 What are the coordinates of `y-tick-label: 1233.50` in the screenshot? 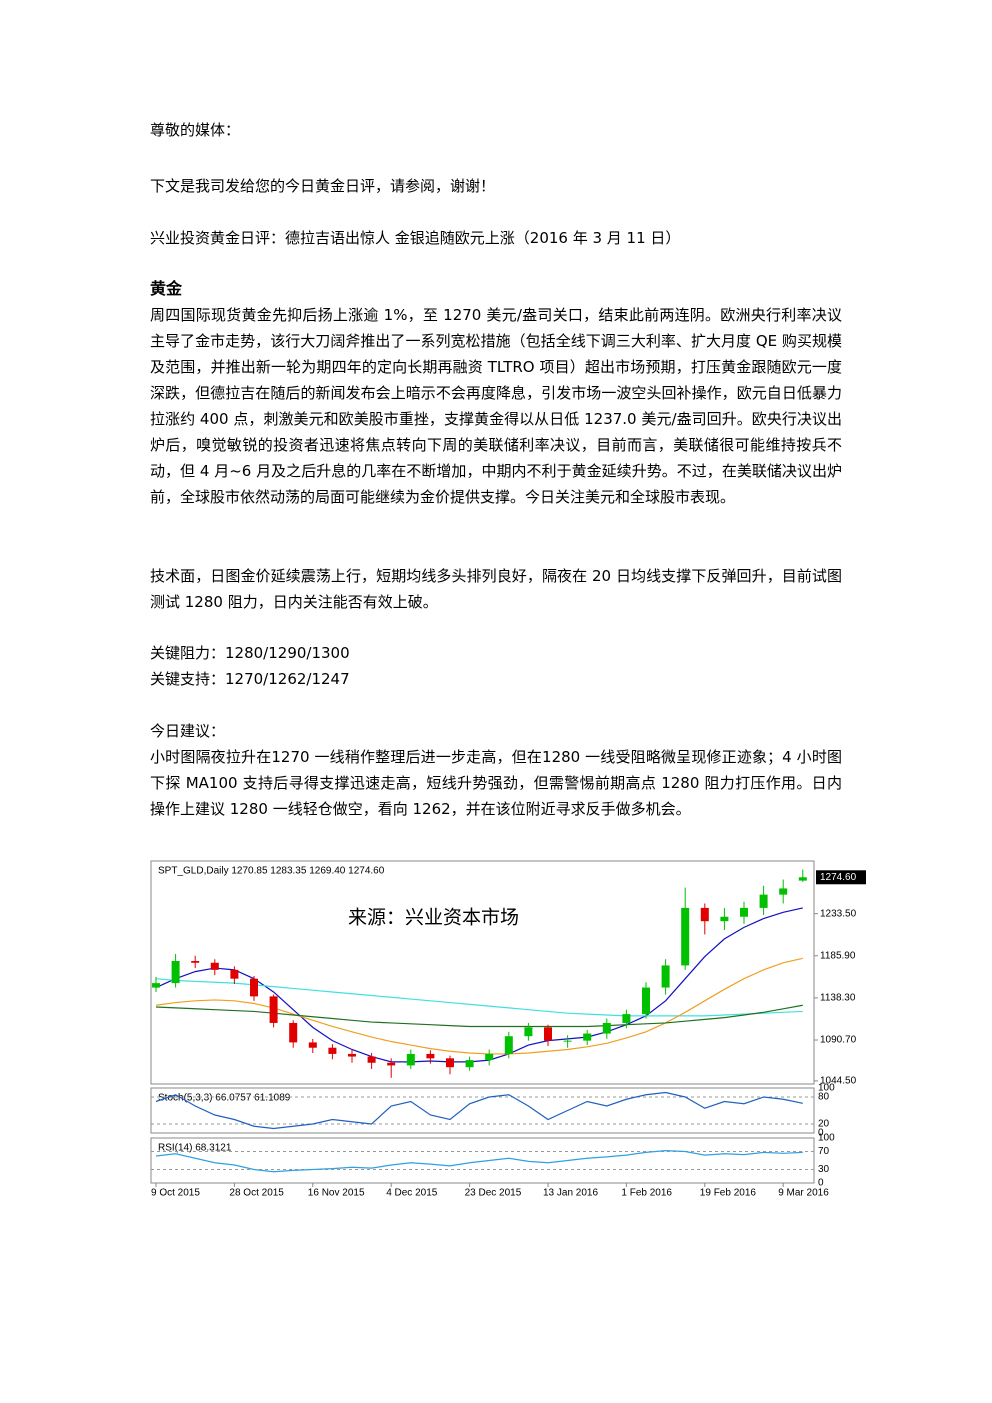 It's located at (838, 913).